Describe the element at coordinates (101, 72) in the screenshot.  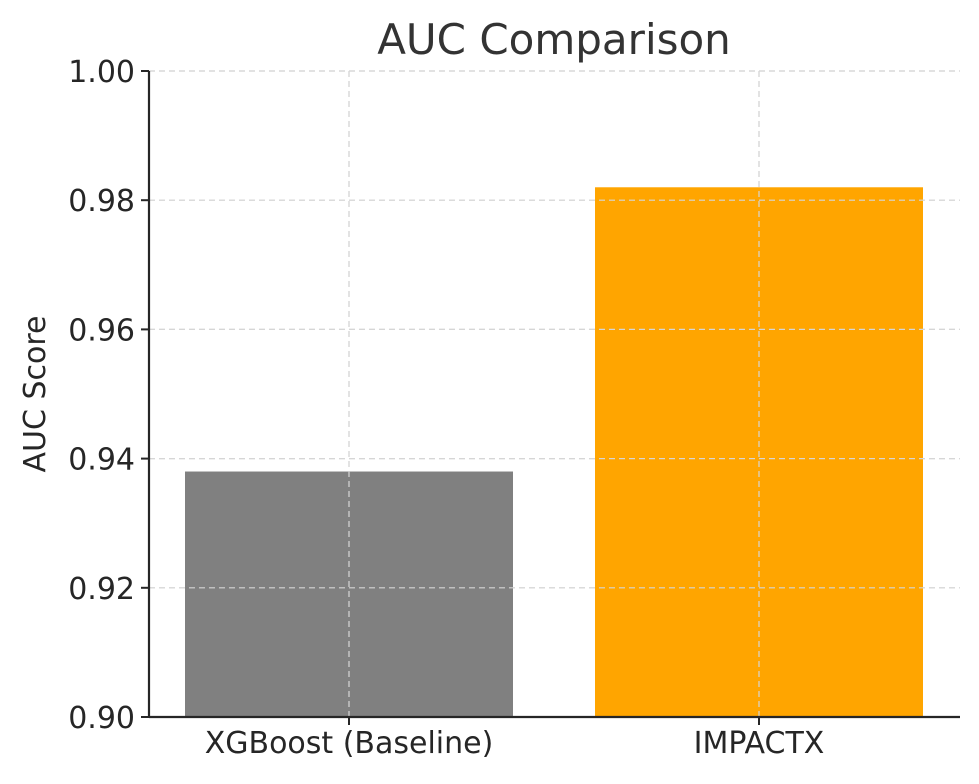
I see `y-tick-label: 1.00` at that location.